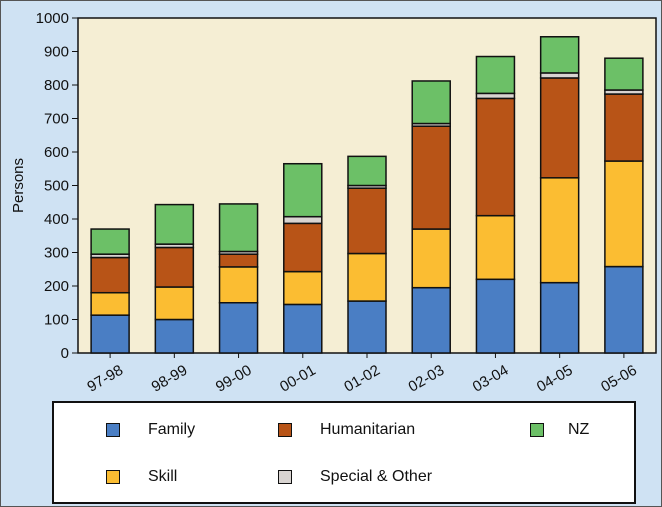 The width and height of the screenshot is (662, 507). What do you see at coordinates (376, 476) in the screenshot?
I see `legend-label-special-other: Special & Other` at bounding box center [376, 476].